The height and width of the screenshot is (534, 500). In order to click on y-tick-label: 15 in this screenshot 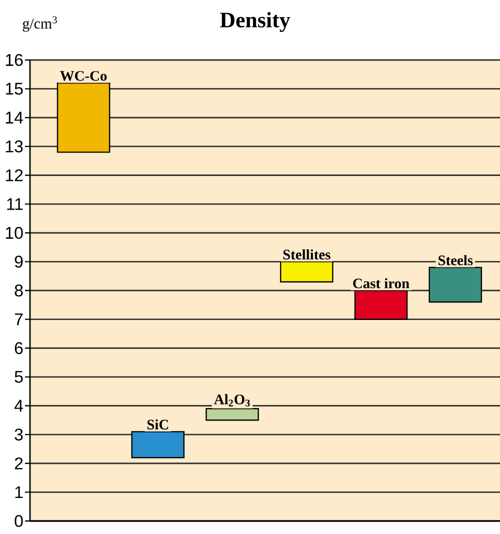, I will do `click(14, 88)`.